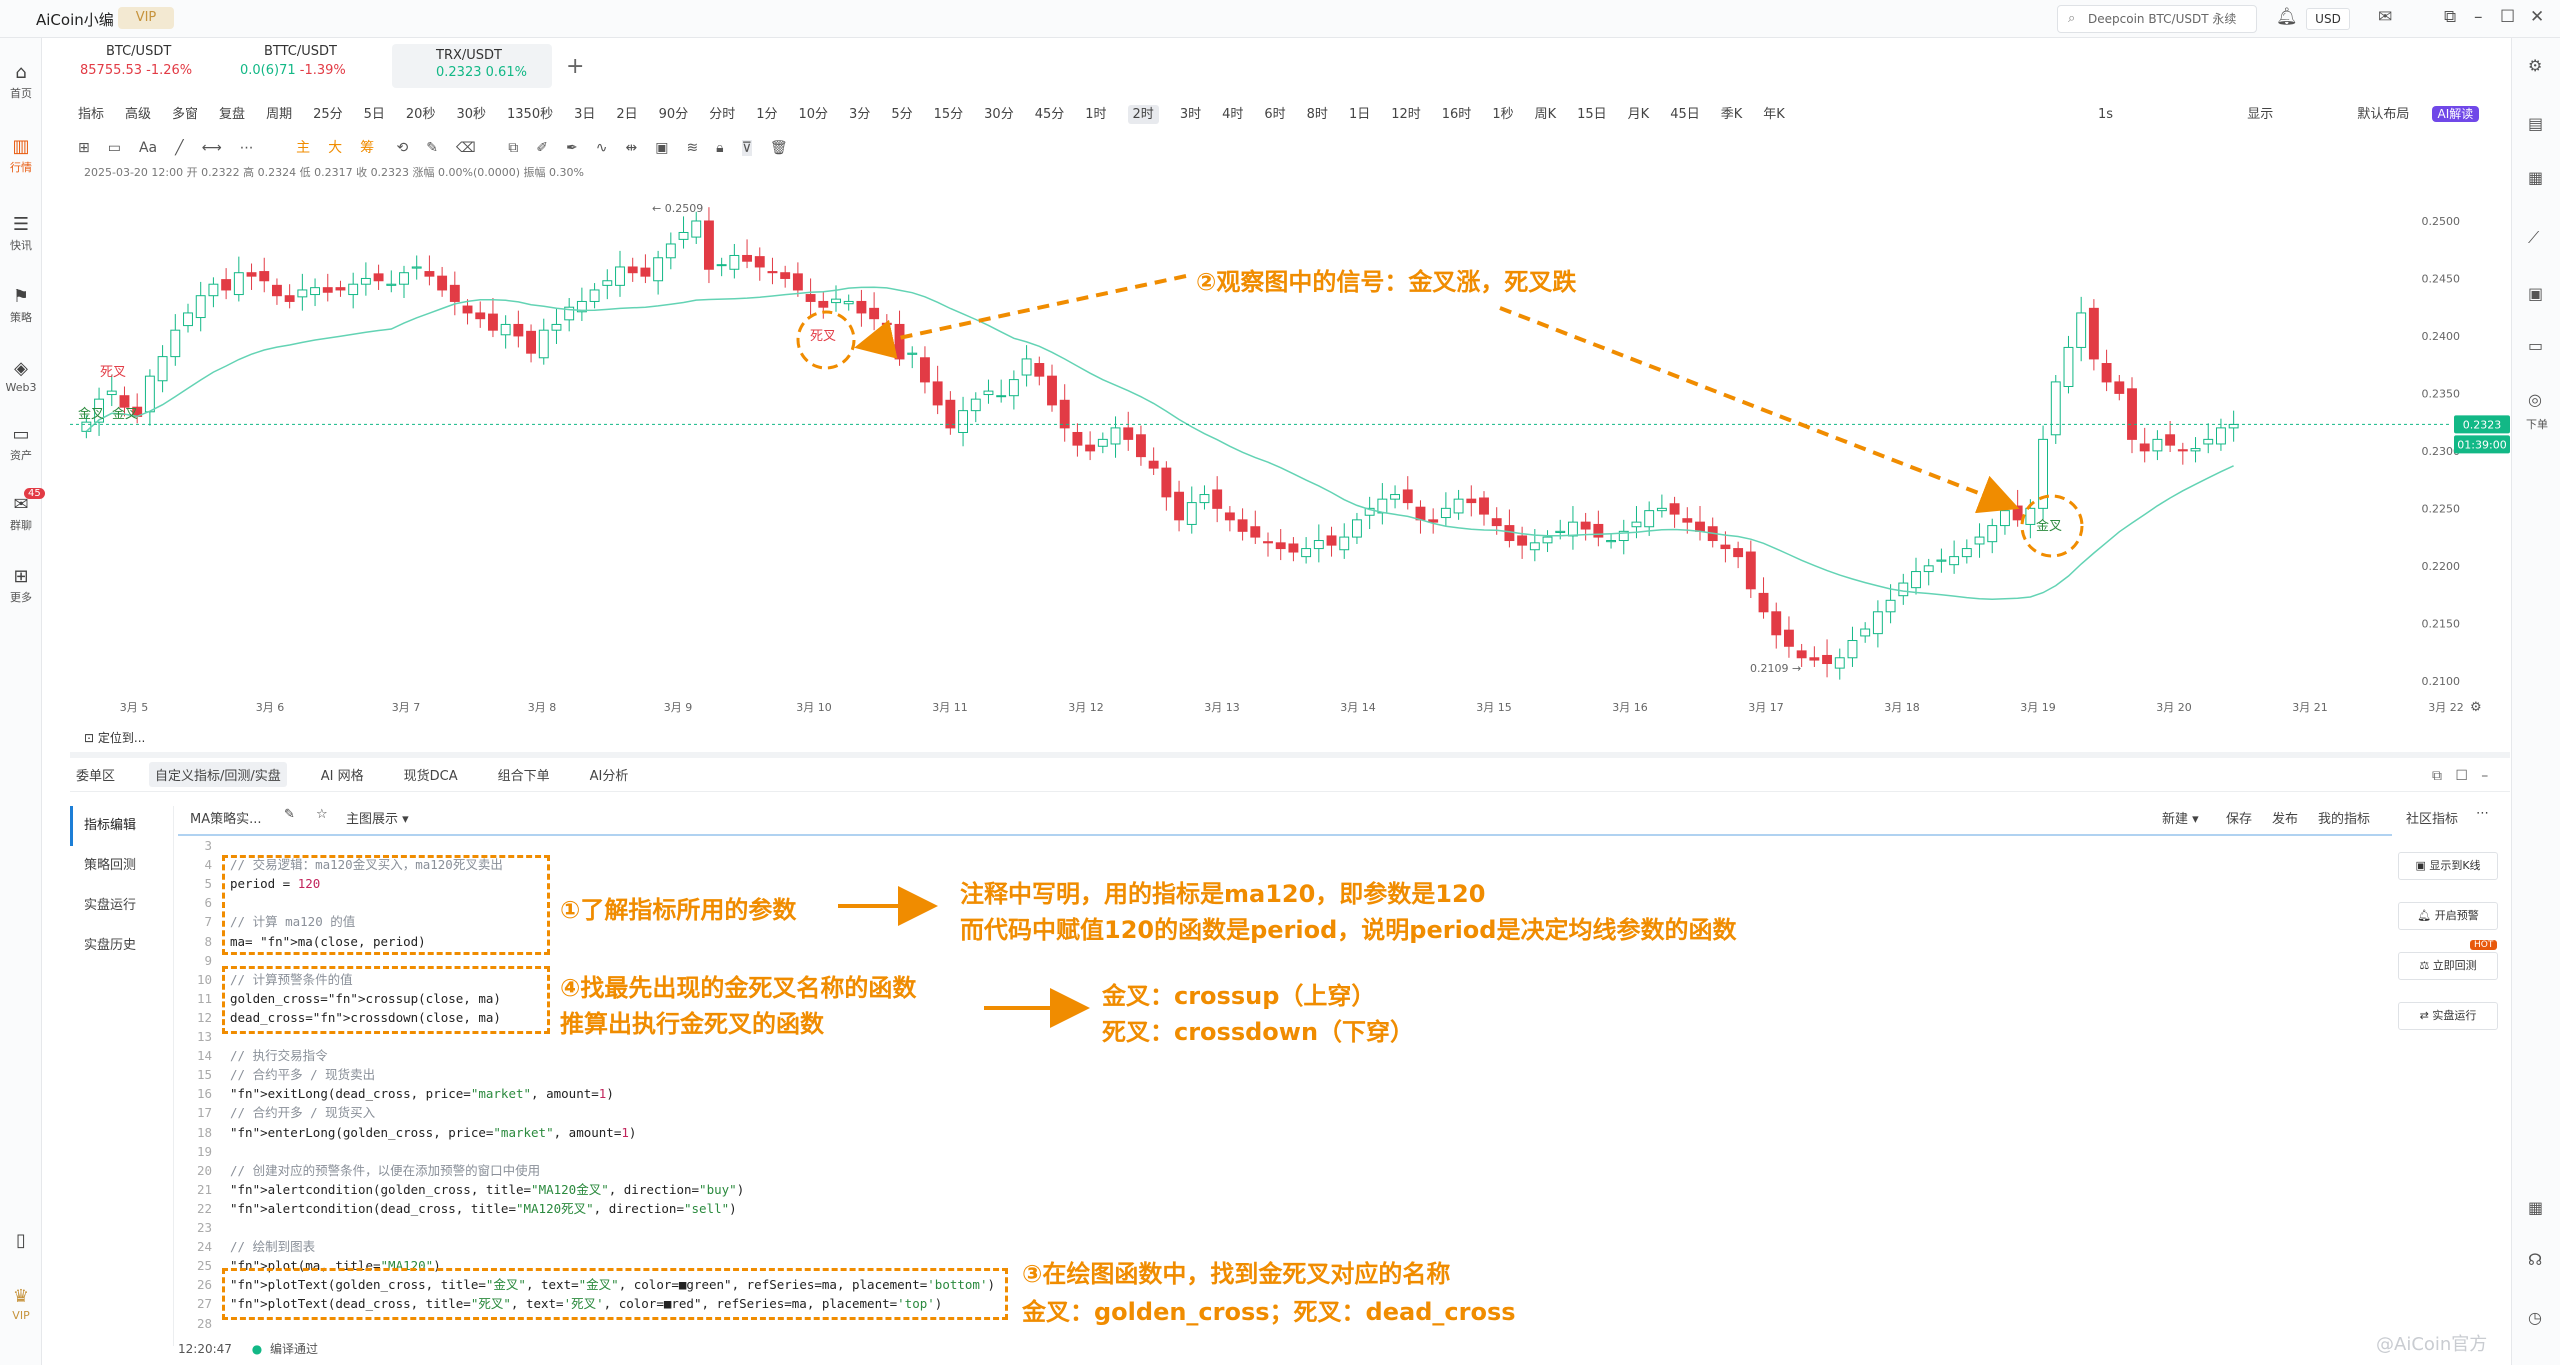 This screenshot has width=2560, height=1365. I want to click on chart-icon: ▣, so click(2536, 293).